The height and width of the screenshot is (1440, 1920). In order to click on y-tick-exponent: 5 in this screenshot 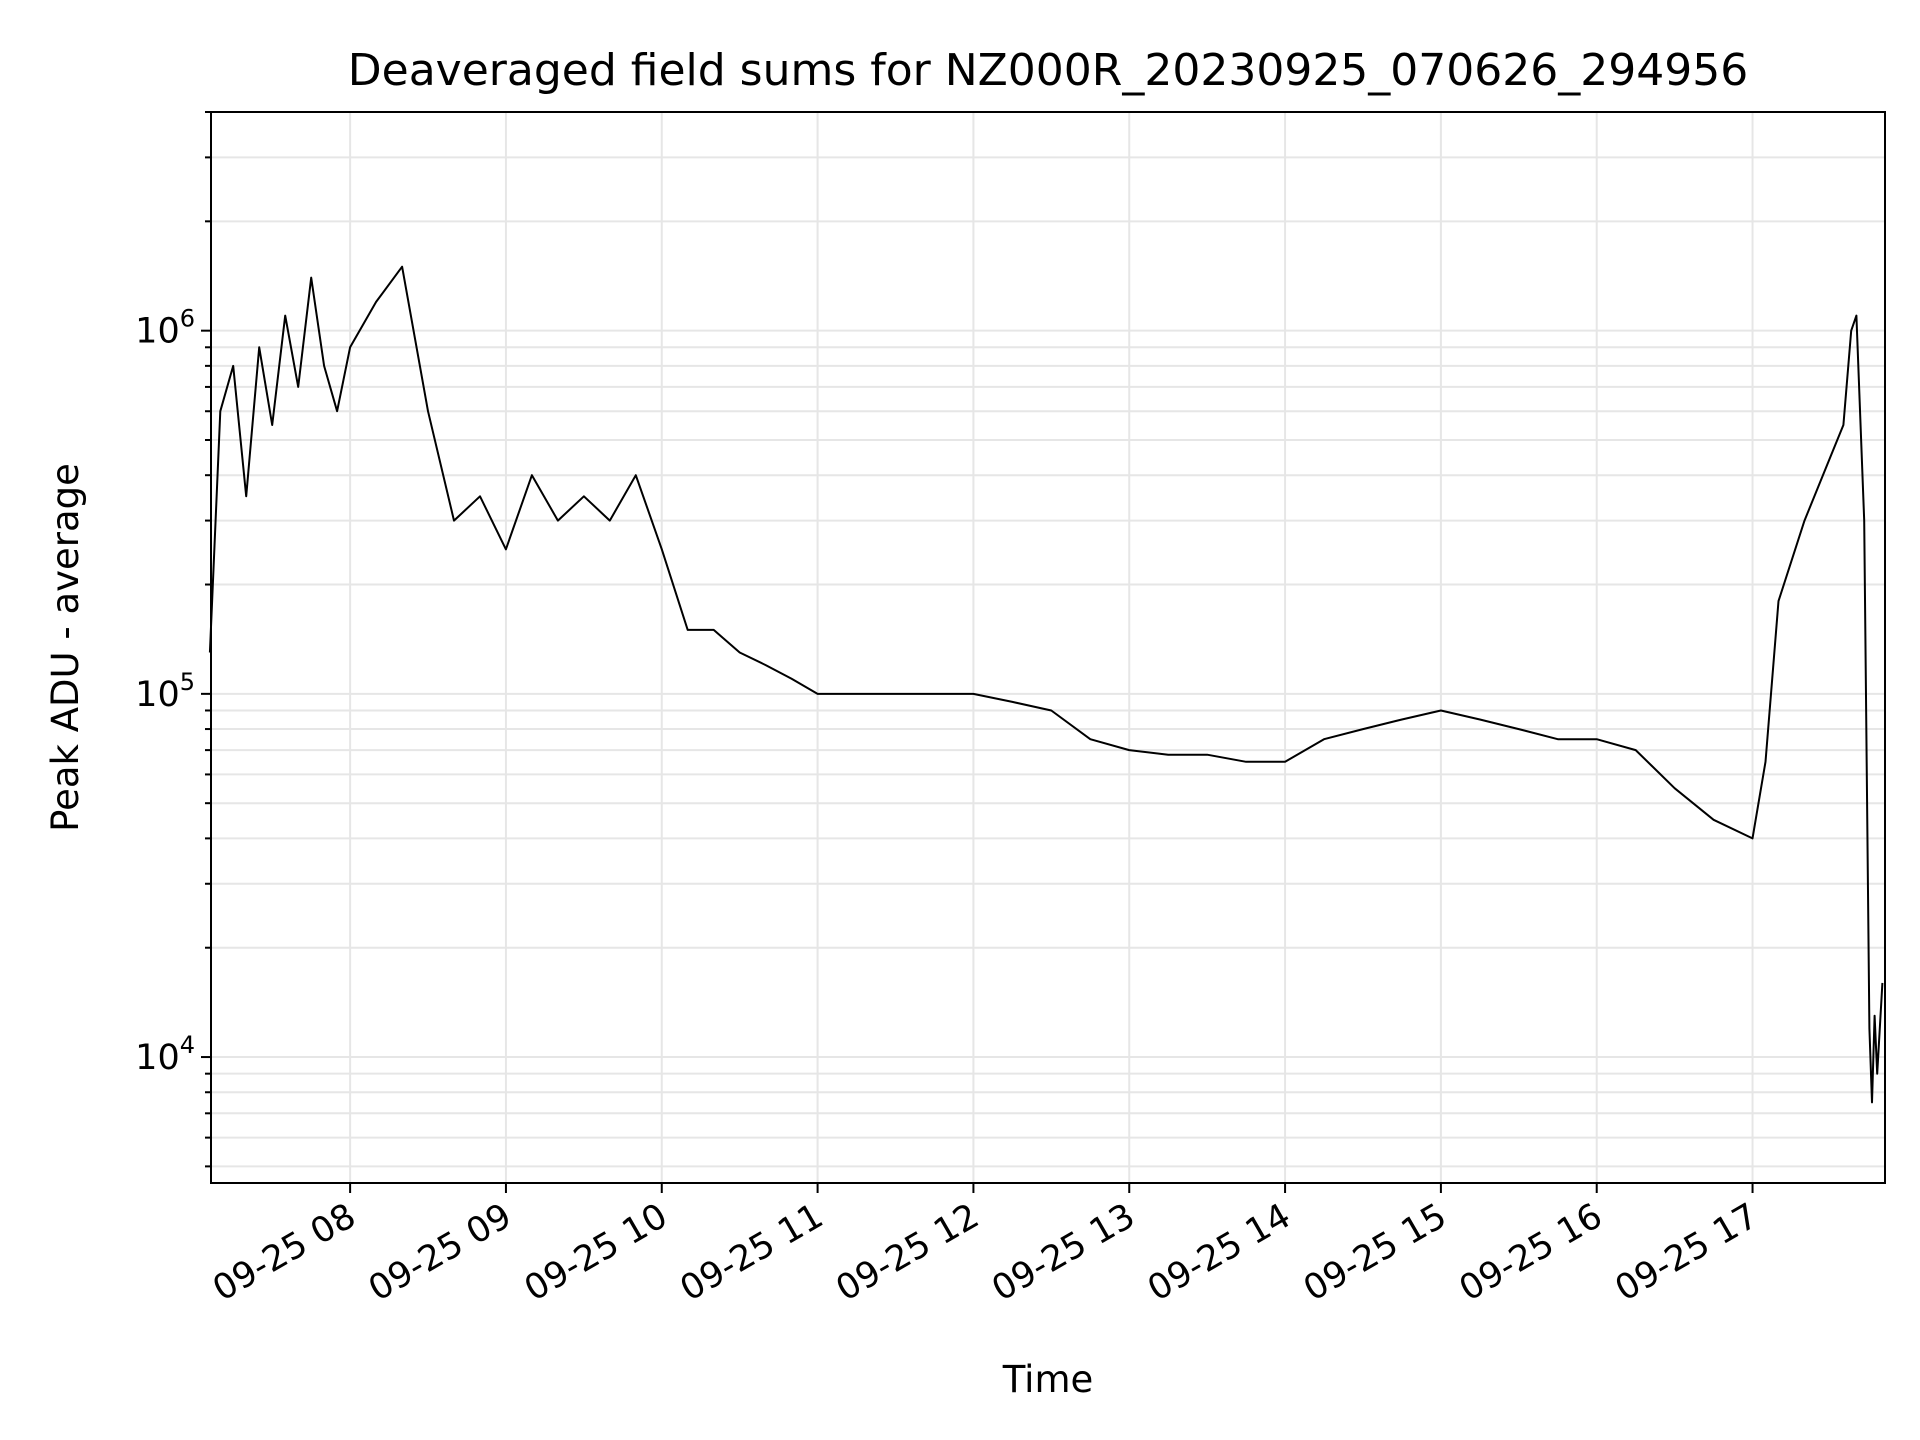, I will do `click(187, 682)`.